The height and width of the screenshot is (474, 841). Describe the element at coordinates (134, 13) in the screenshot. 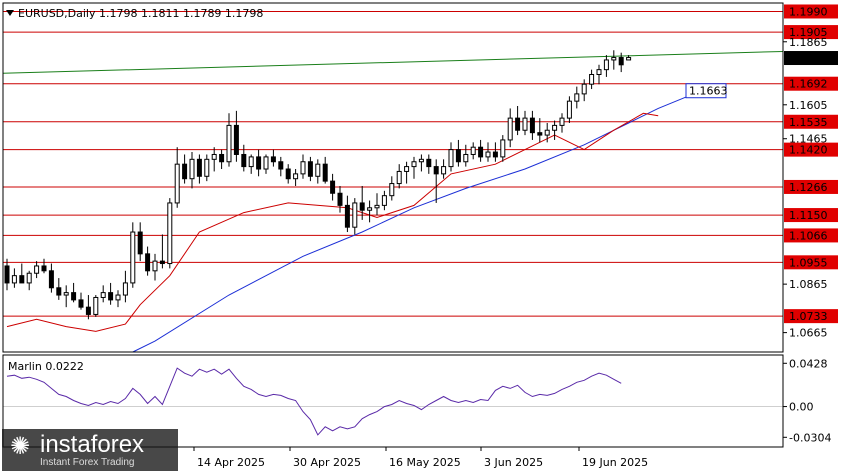

I see `chart-header: EURUSD,Daily 1.1798 1.1811 1.1789 1.1798` at that location.